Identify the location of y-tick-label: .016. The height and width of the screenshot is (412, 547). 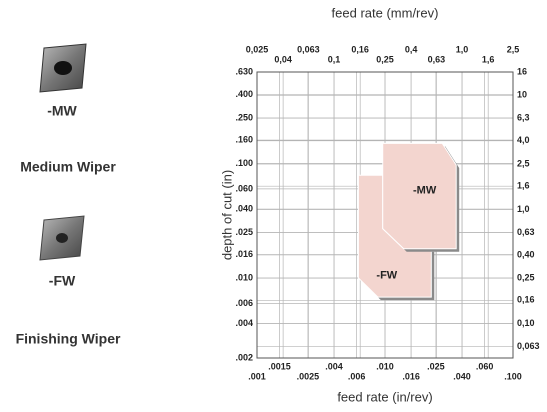
(244, 254).